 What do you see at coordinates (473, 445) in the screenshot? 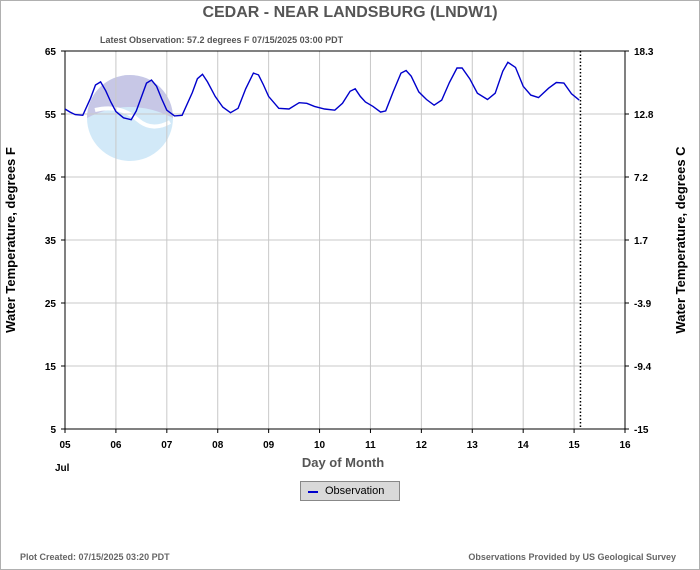
I see `x-tick-label: 13` at bounding box center [473, 445].